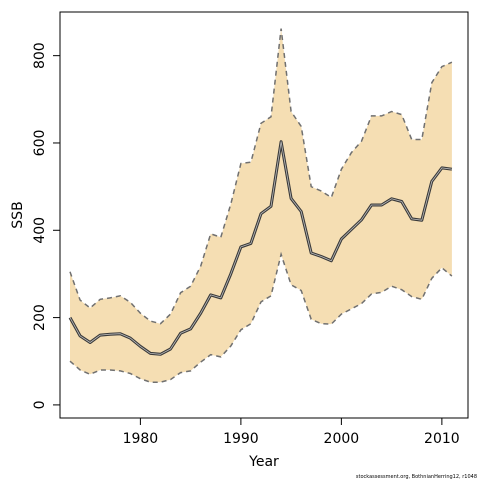 Image resolution: width=480 pixels, height=480 pixels. I want to click on y-tick-label: 400, so click(40, 230).